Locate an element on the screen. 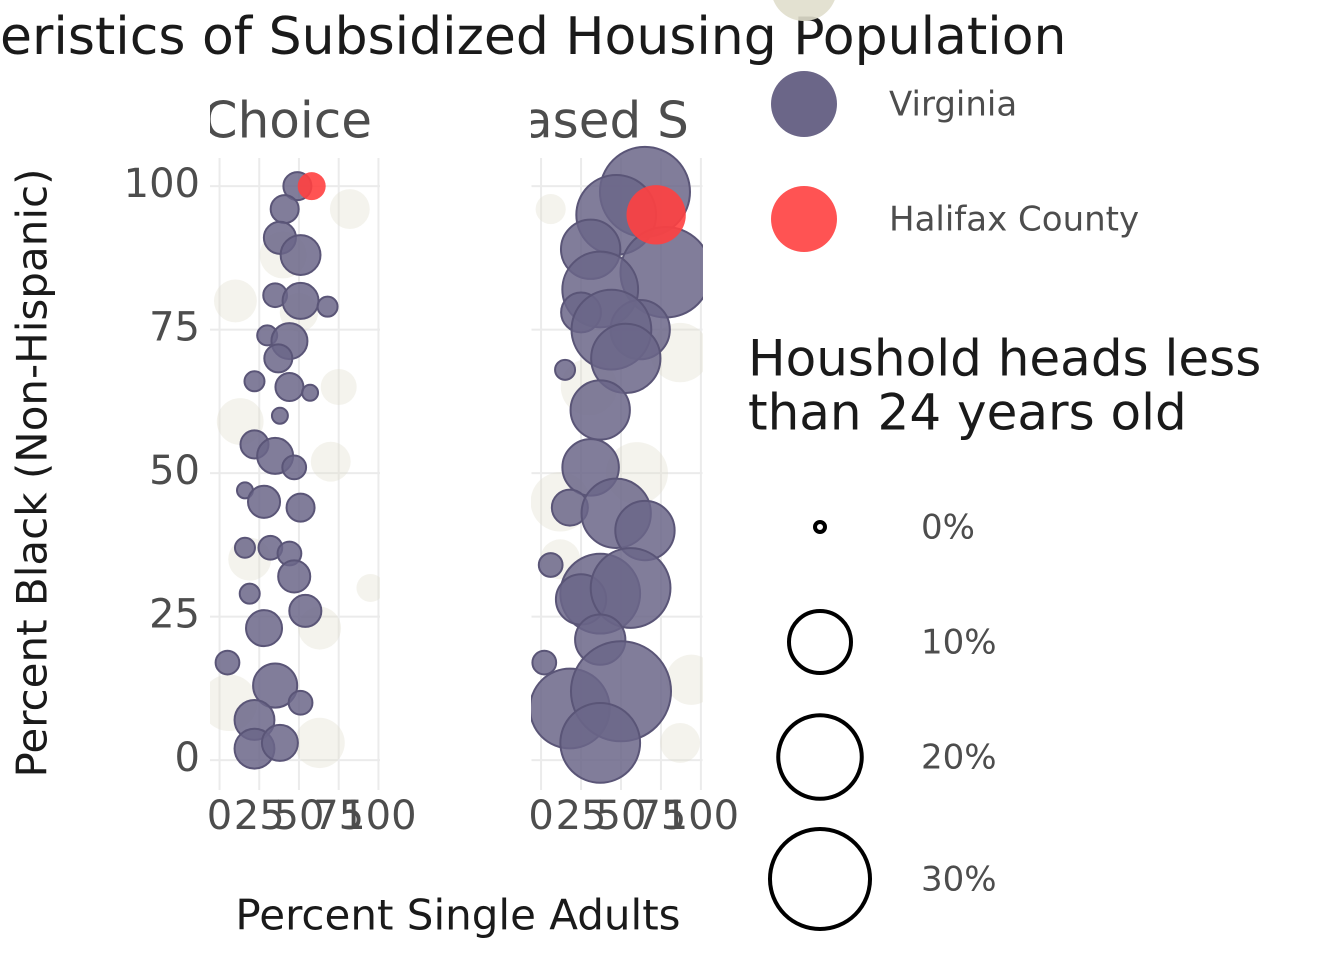 The image size is (1344, 960). legend-label: U.S. is located at coordinates (923, 4).